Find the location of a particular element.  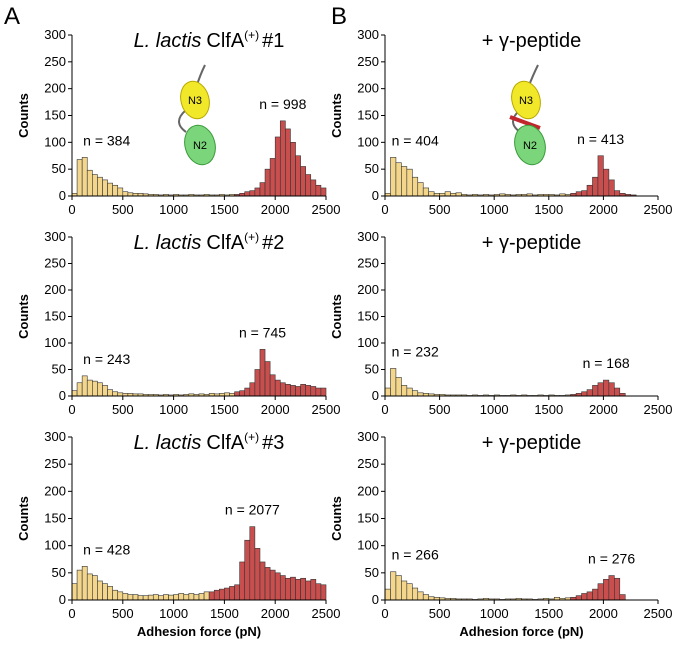

annotation: n = 413 is located at coordinates (600, 139).